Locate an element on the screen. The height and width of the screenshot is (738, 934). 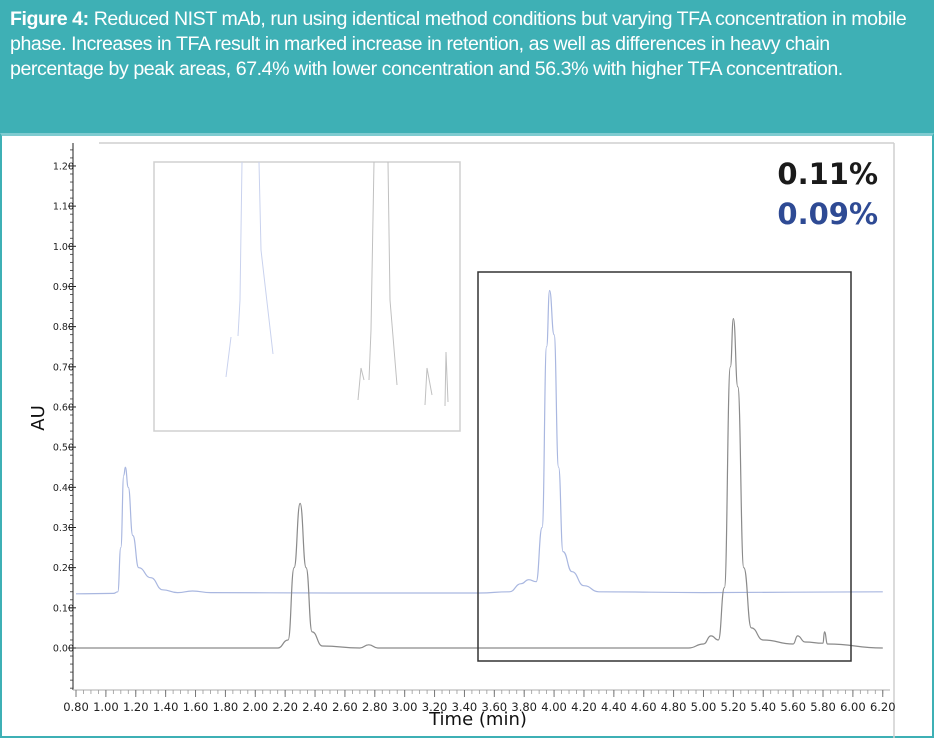
x-tick-label: 5.40 is located at coordinates (763, 707).